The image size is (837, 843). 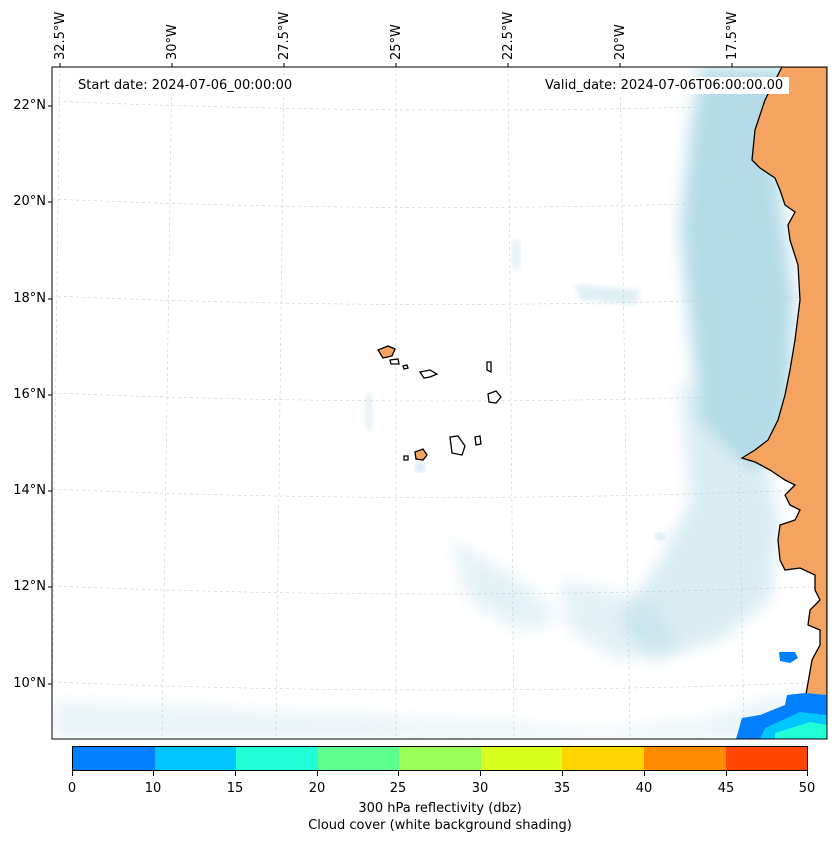 I want to click on colorbar-tick-label-15: 15, so click(x=235, y=788).